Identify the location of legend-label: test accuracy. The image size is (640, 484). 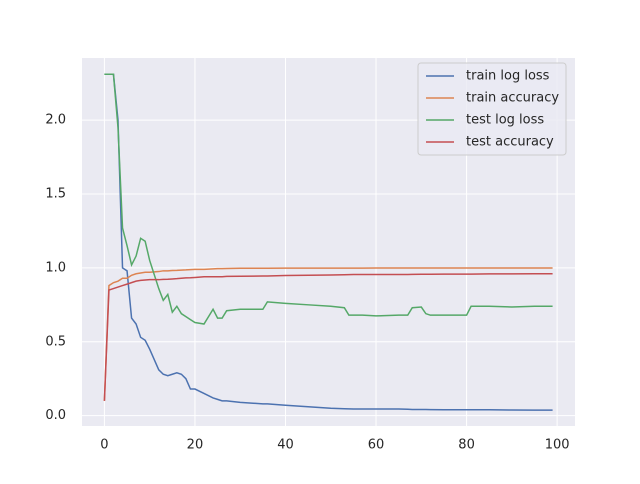
(510, 142).